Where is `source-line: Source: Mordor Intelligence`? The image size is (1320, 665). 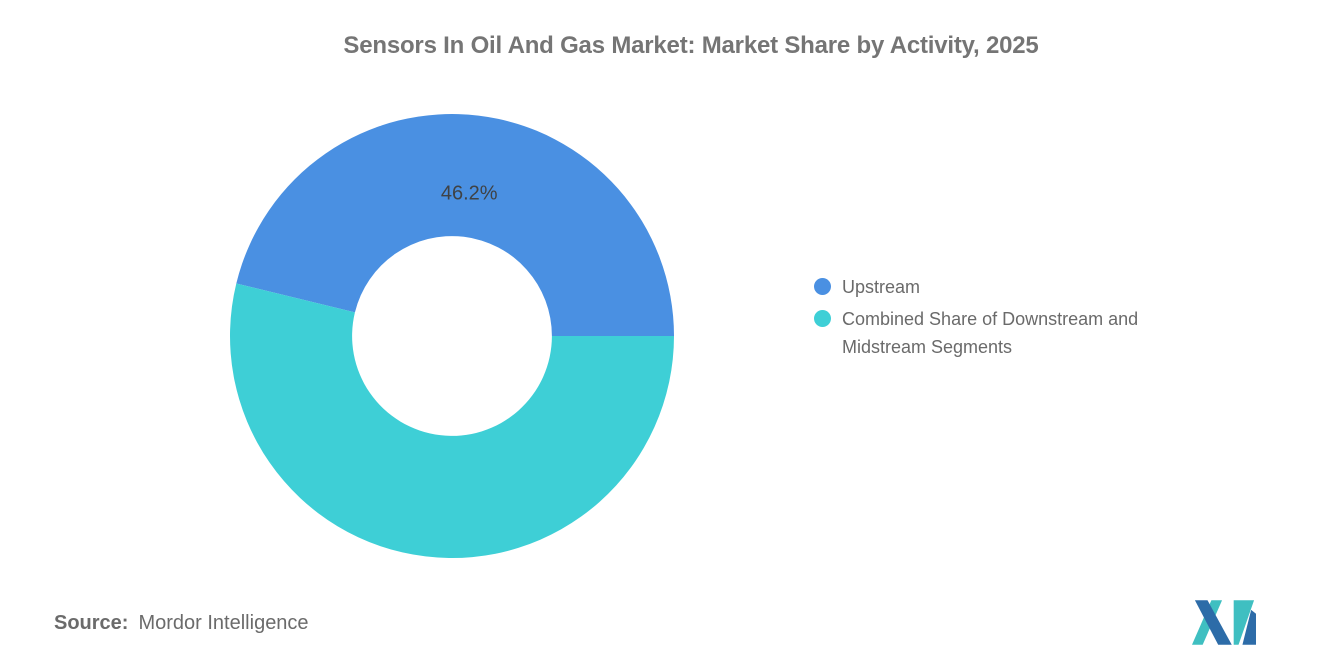
source-line: Source: Mordor Intelligence is located at coordinates (181, 623).